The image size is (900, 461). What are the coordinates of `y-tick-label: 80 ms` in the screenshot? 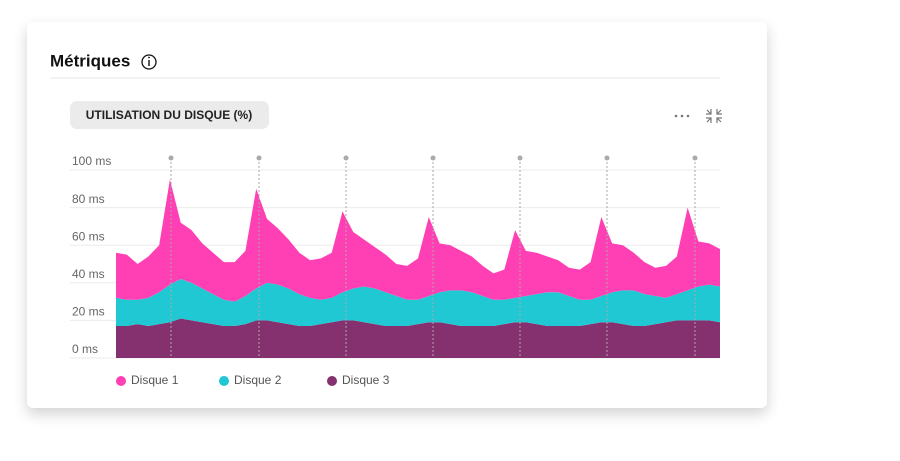 It's located at (88, 199).